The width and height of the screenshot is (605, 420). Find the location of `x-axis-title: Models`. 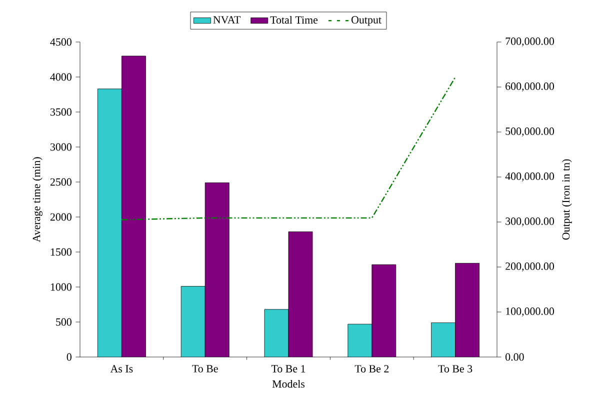

x-axis-title: Models is located at coordinates (288, 384).